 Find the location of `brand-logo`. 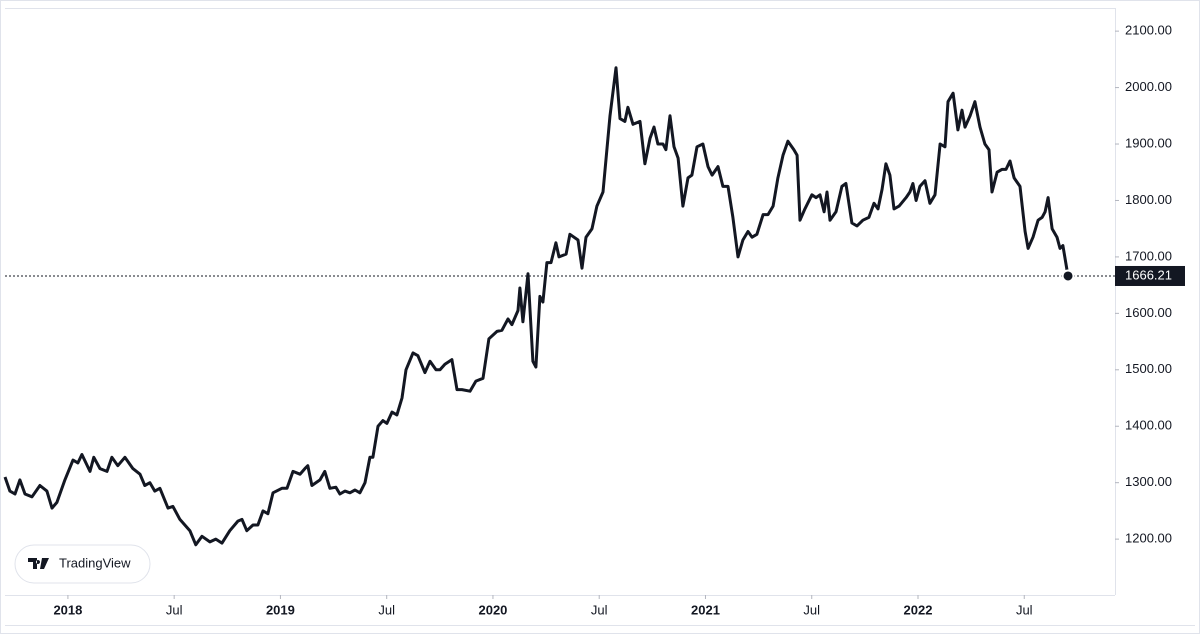

brand-logo is located at coordinates (38, 563).